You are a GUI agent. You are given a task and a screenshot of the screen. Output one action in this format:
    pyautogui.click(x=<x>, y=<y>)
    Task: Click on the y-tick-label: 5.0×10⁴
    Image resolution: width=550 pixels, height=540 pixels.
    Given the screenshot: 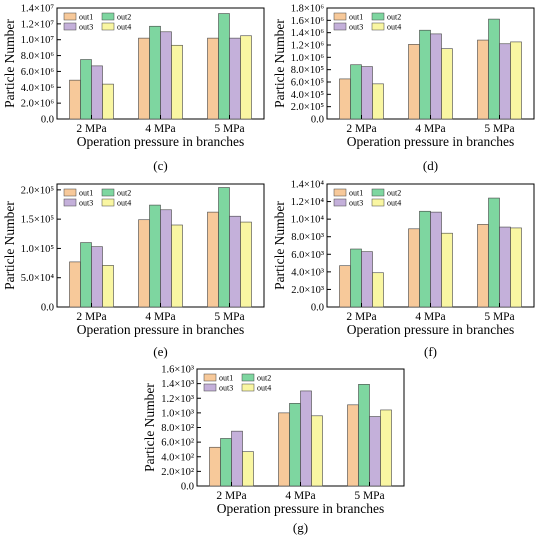 What is the action you would take?
    pyautogui.click(x=38, y=278)
    